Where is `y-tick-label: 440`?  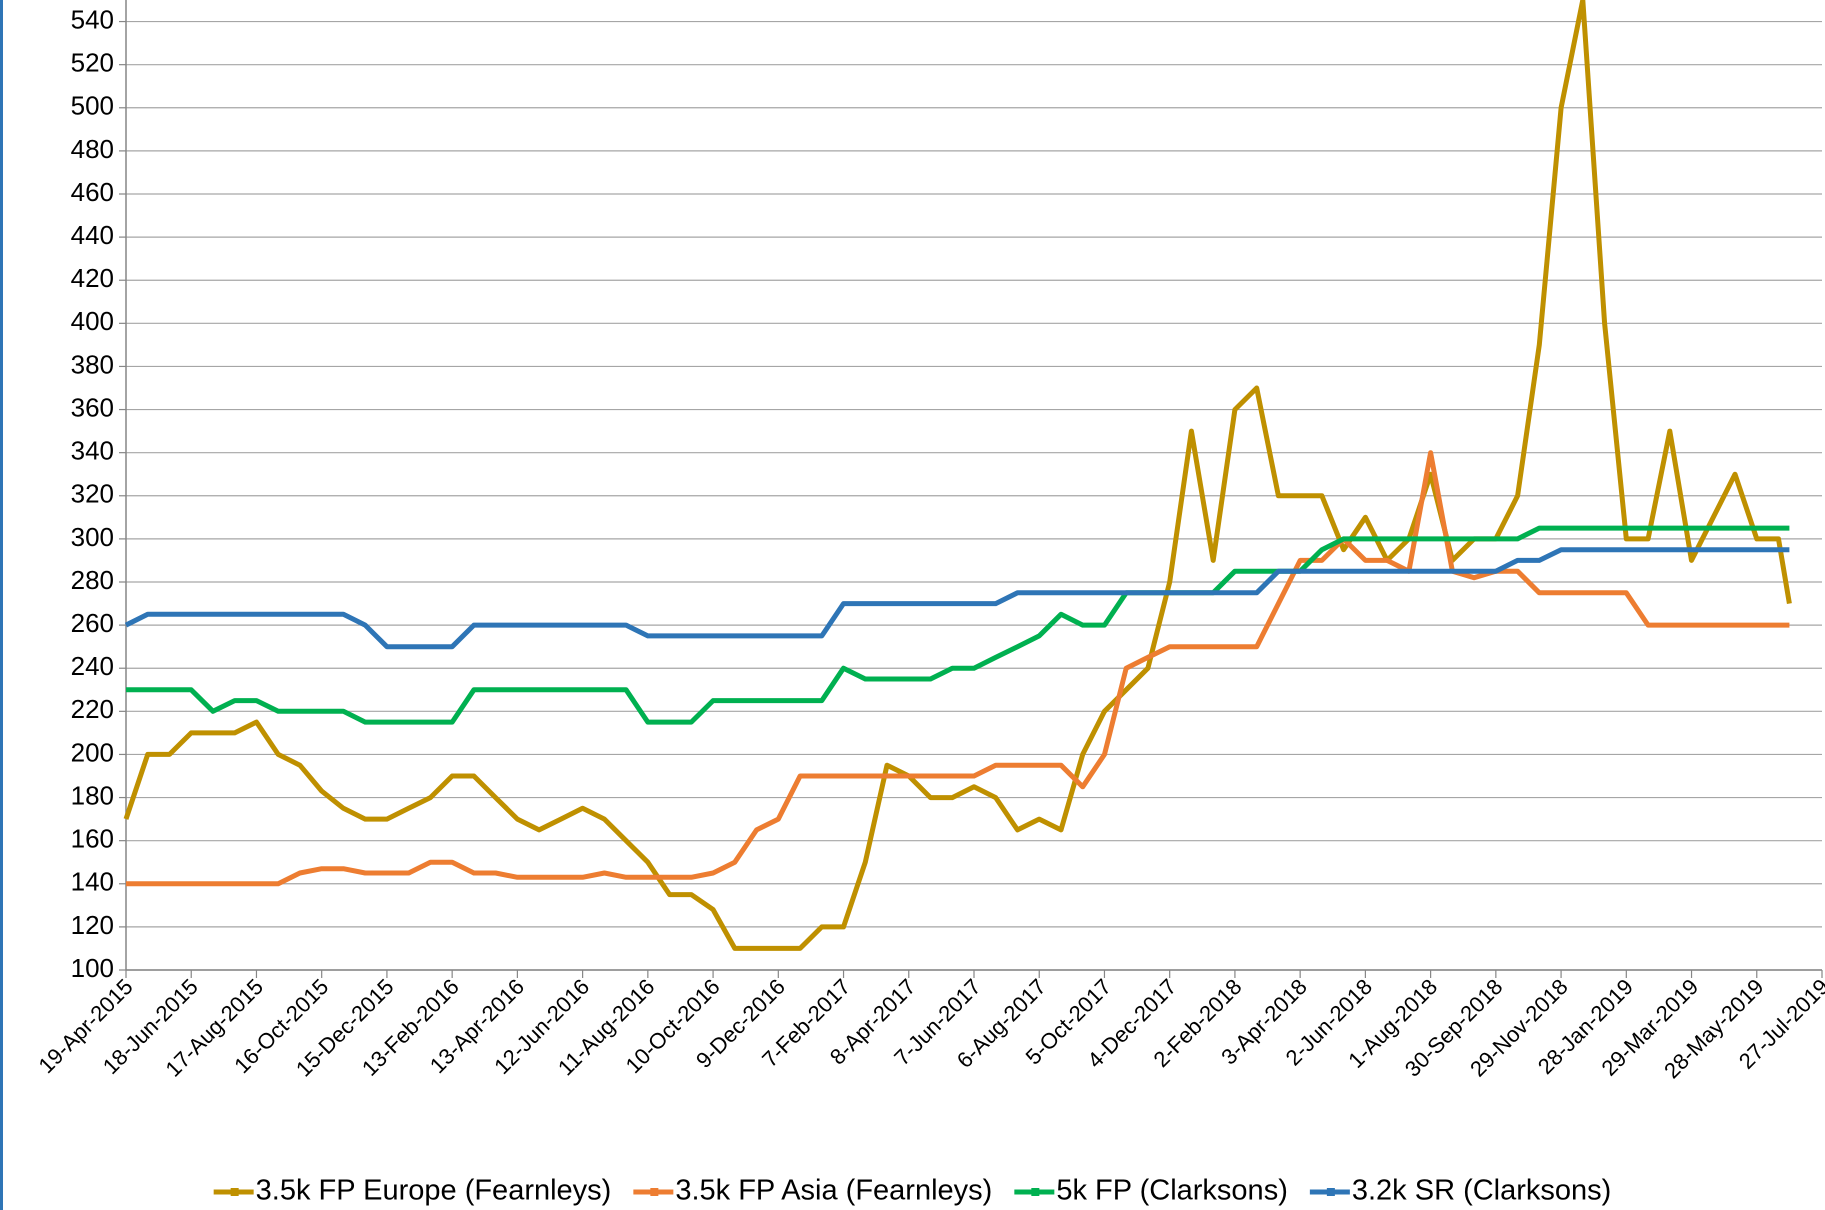 y-tick-label: 440 is located at coordinates (92, 235).